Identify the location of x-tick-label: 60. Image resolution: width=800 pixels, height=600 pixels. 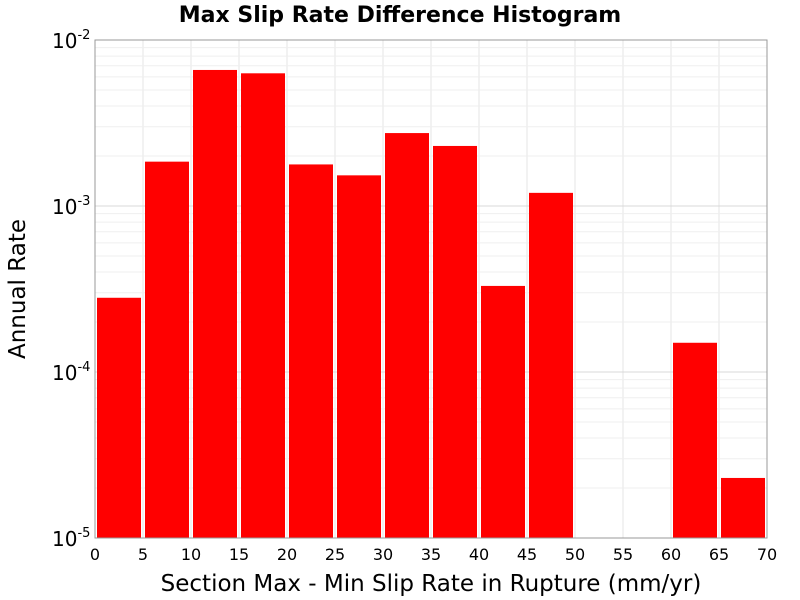
(671, 554).